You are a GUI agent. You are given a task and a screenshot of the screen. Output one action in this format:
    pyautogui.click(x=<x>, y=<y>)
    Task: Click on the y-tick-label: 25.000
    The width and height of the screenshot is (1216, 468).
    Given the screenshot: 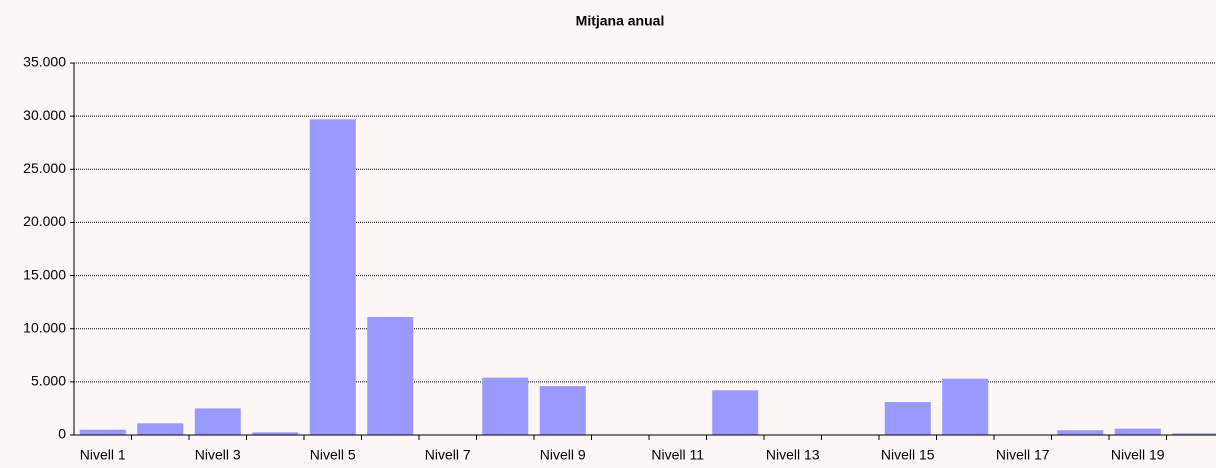 What is the action you would take?
    pyautogui.click(x=44, y=168)
    